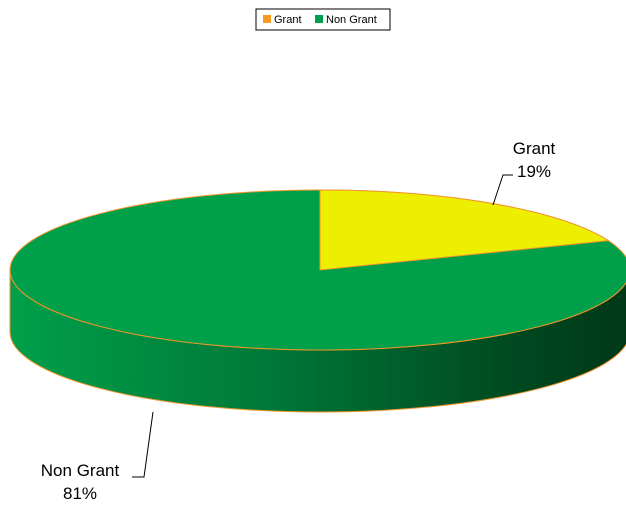 The image size is (626, 506). Describe the element at coordinates (534, 148) in the screenshot. I see `slice-label-grant: Grant` at that location.